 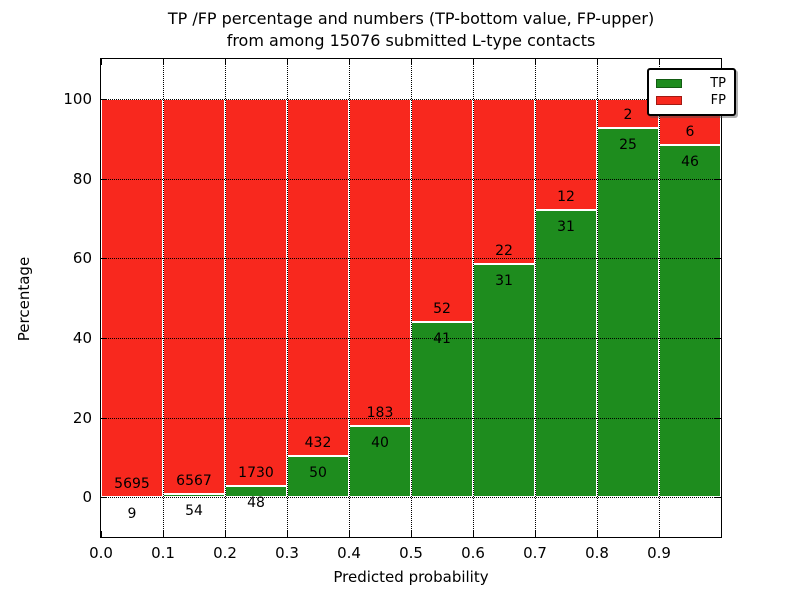 I want to click on tp-count-label: 25, so click(x=628, y=145).